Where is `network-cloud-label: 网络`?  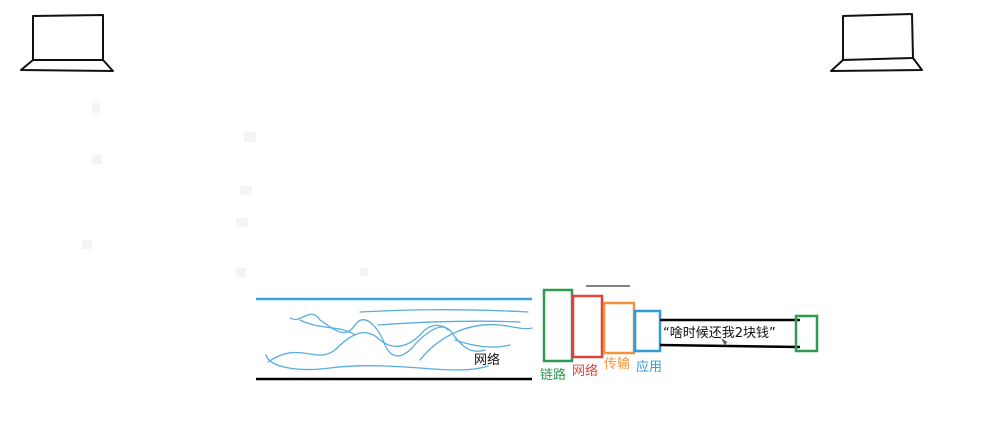
network-cloud-label: 网络 is located at coordinates (487, 360).